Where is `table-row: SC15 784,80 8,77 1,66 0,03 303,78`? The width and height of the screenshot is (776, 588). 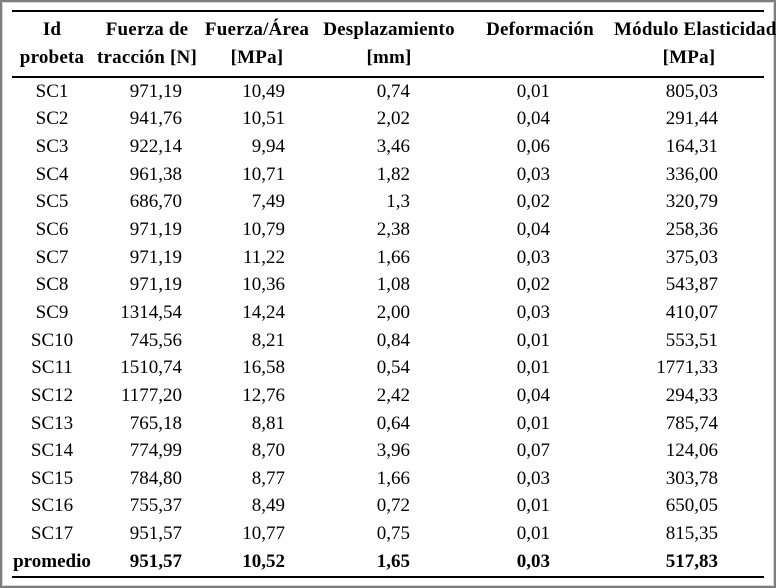 table-row: SC15 784,80 8,77 1,66 0,03 303,78 is located at coordinates (388, 479).